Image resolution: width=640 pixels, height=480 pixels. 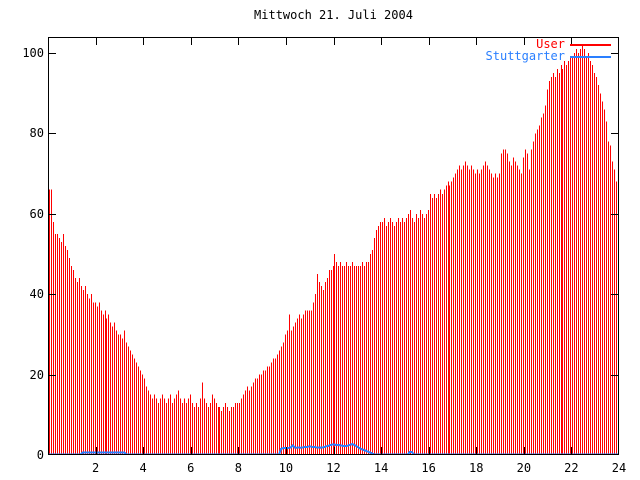 I want to click on y-tick-label: 80, so click(x=36, y=133).